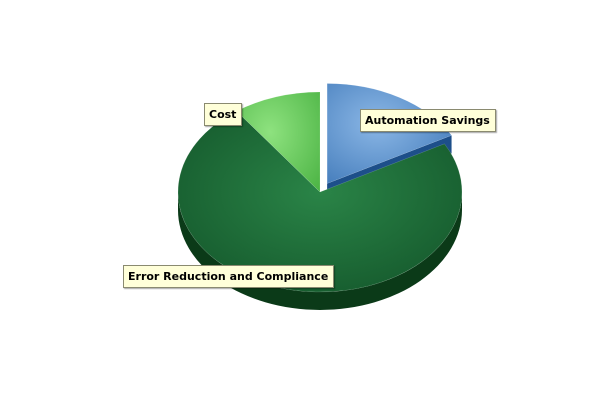 This screenshot has height=400, width=600. I want to click on slice-label-error-reduction-and-compliance: Error Reduction and Compliance, so click(229, 276).